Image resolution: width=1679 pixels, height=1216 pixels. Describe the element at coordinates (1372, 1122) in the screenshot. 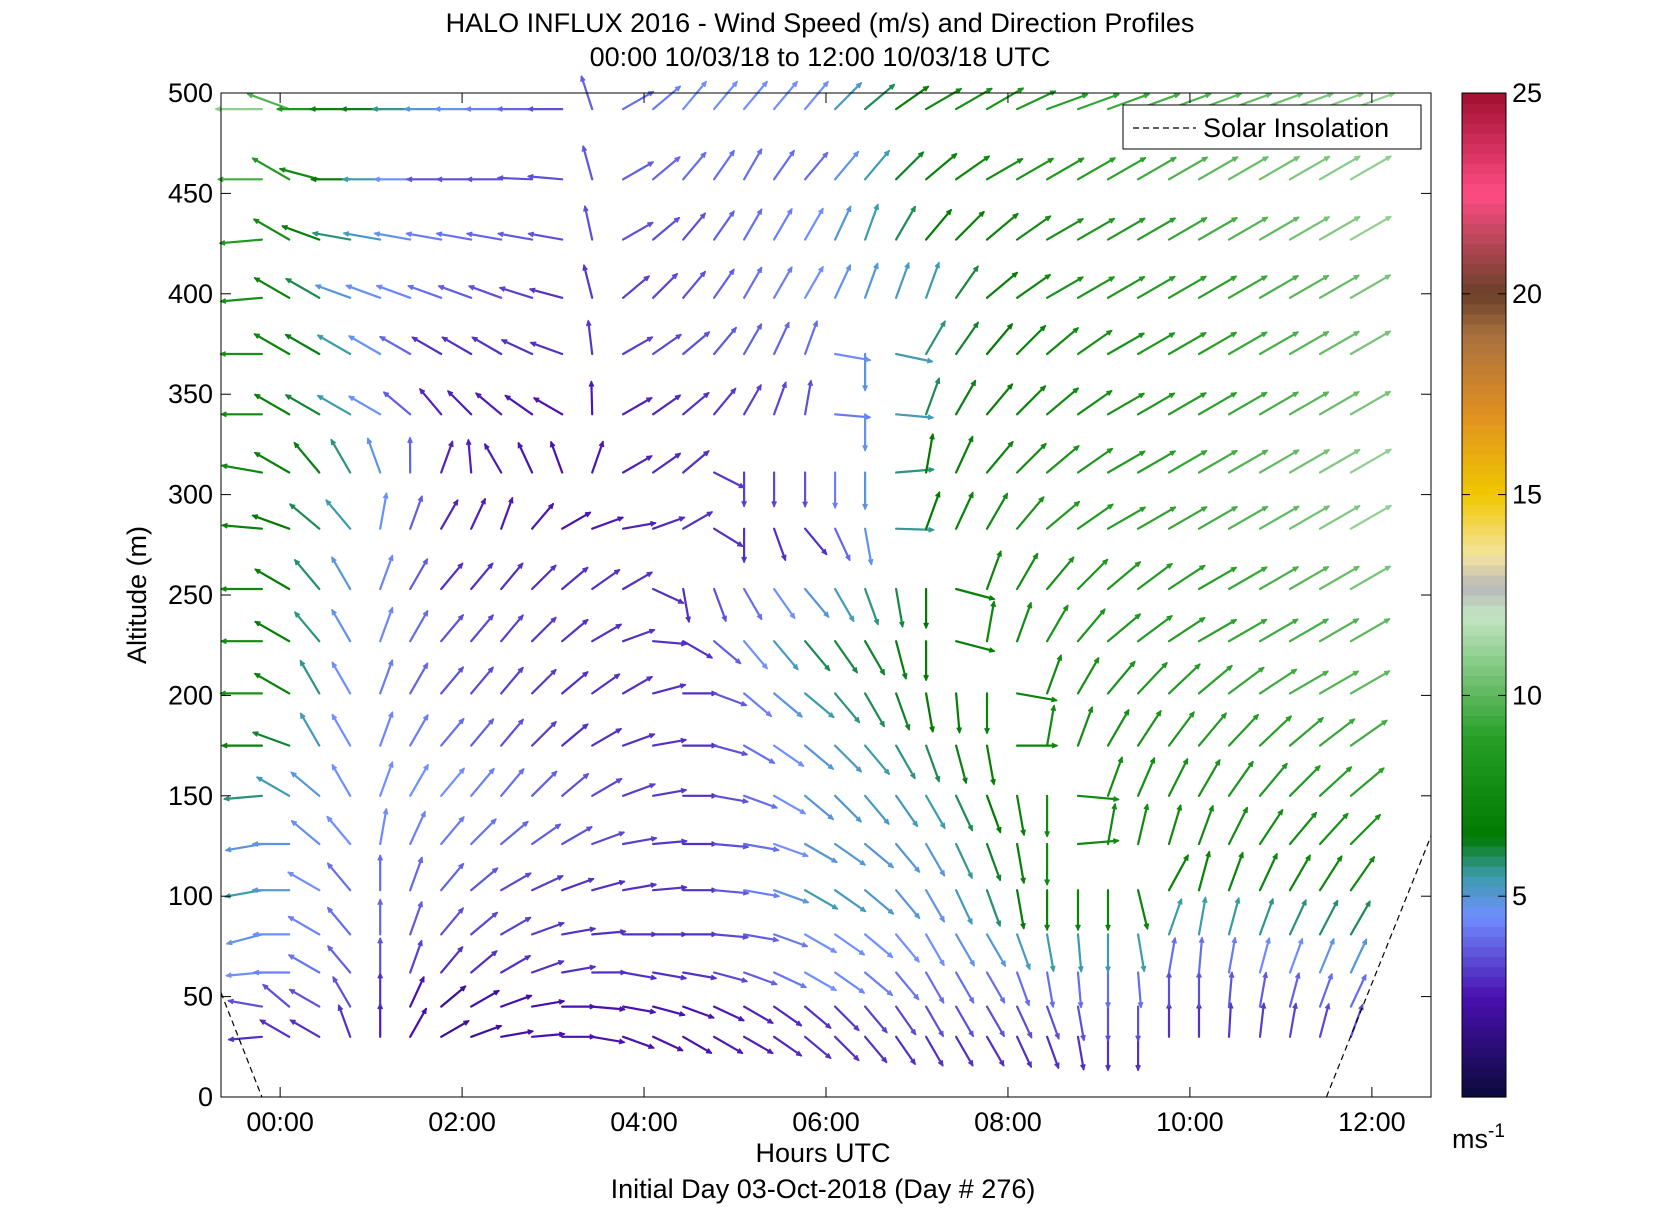

I see `x-tick-label: 12:00` at that location.